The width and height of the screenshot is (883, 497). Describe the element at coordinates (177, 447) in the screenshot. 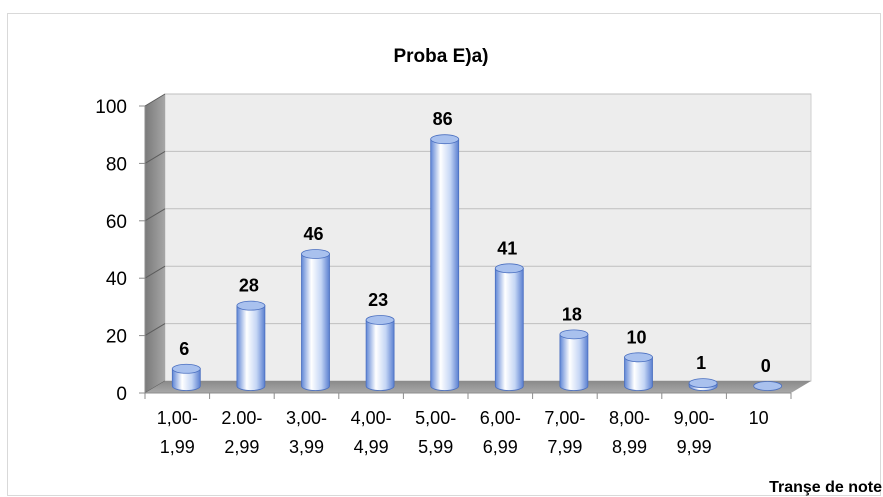

I see `x-tick-label: 1,99` at that location.